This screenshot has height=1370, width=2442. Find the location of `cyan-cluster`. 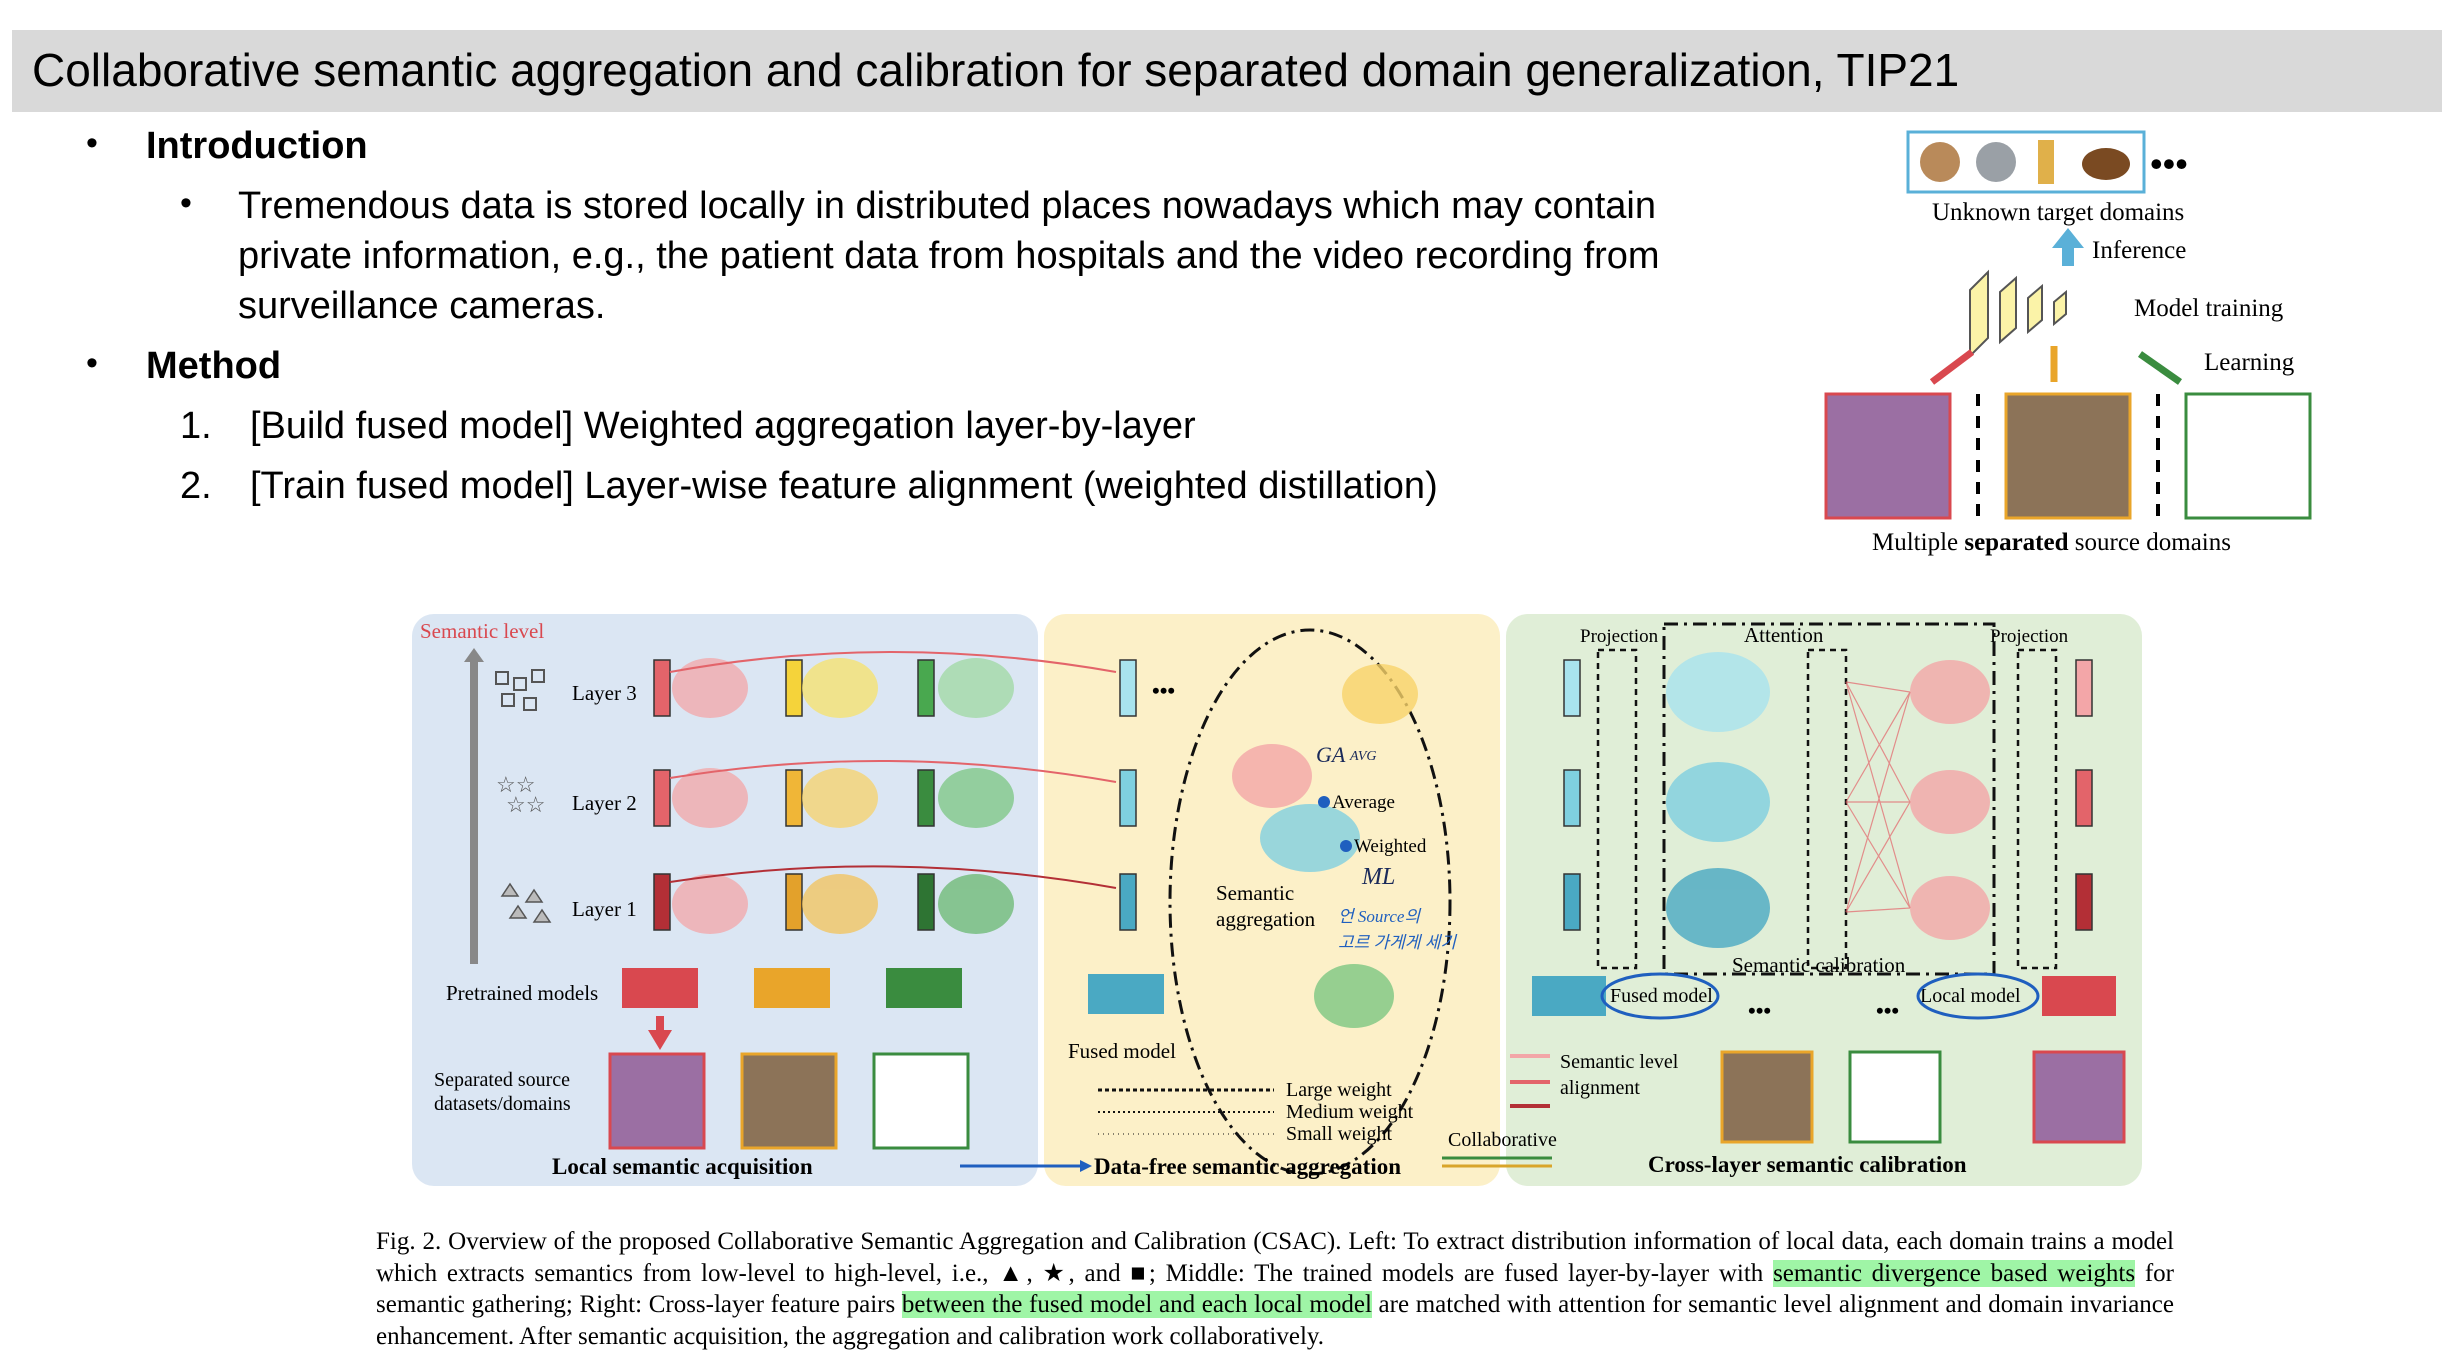

cyan-cluster is located at coordinates (1310, 838).